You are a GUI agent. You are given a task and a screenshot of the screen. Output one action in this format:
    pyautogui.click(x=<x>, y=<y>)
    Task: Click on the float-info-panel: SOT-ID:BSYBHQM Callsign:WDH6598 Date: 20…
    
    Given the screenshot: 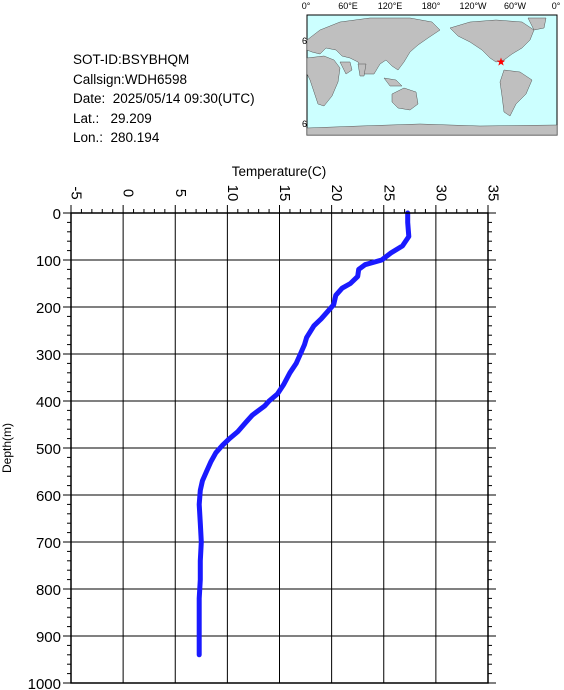 What is the action you would take?
    pyautogui.click(x=164, y=99)
    